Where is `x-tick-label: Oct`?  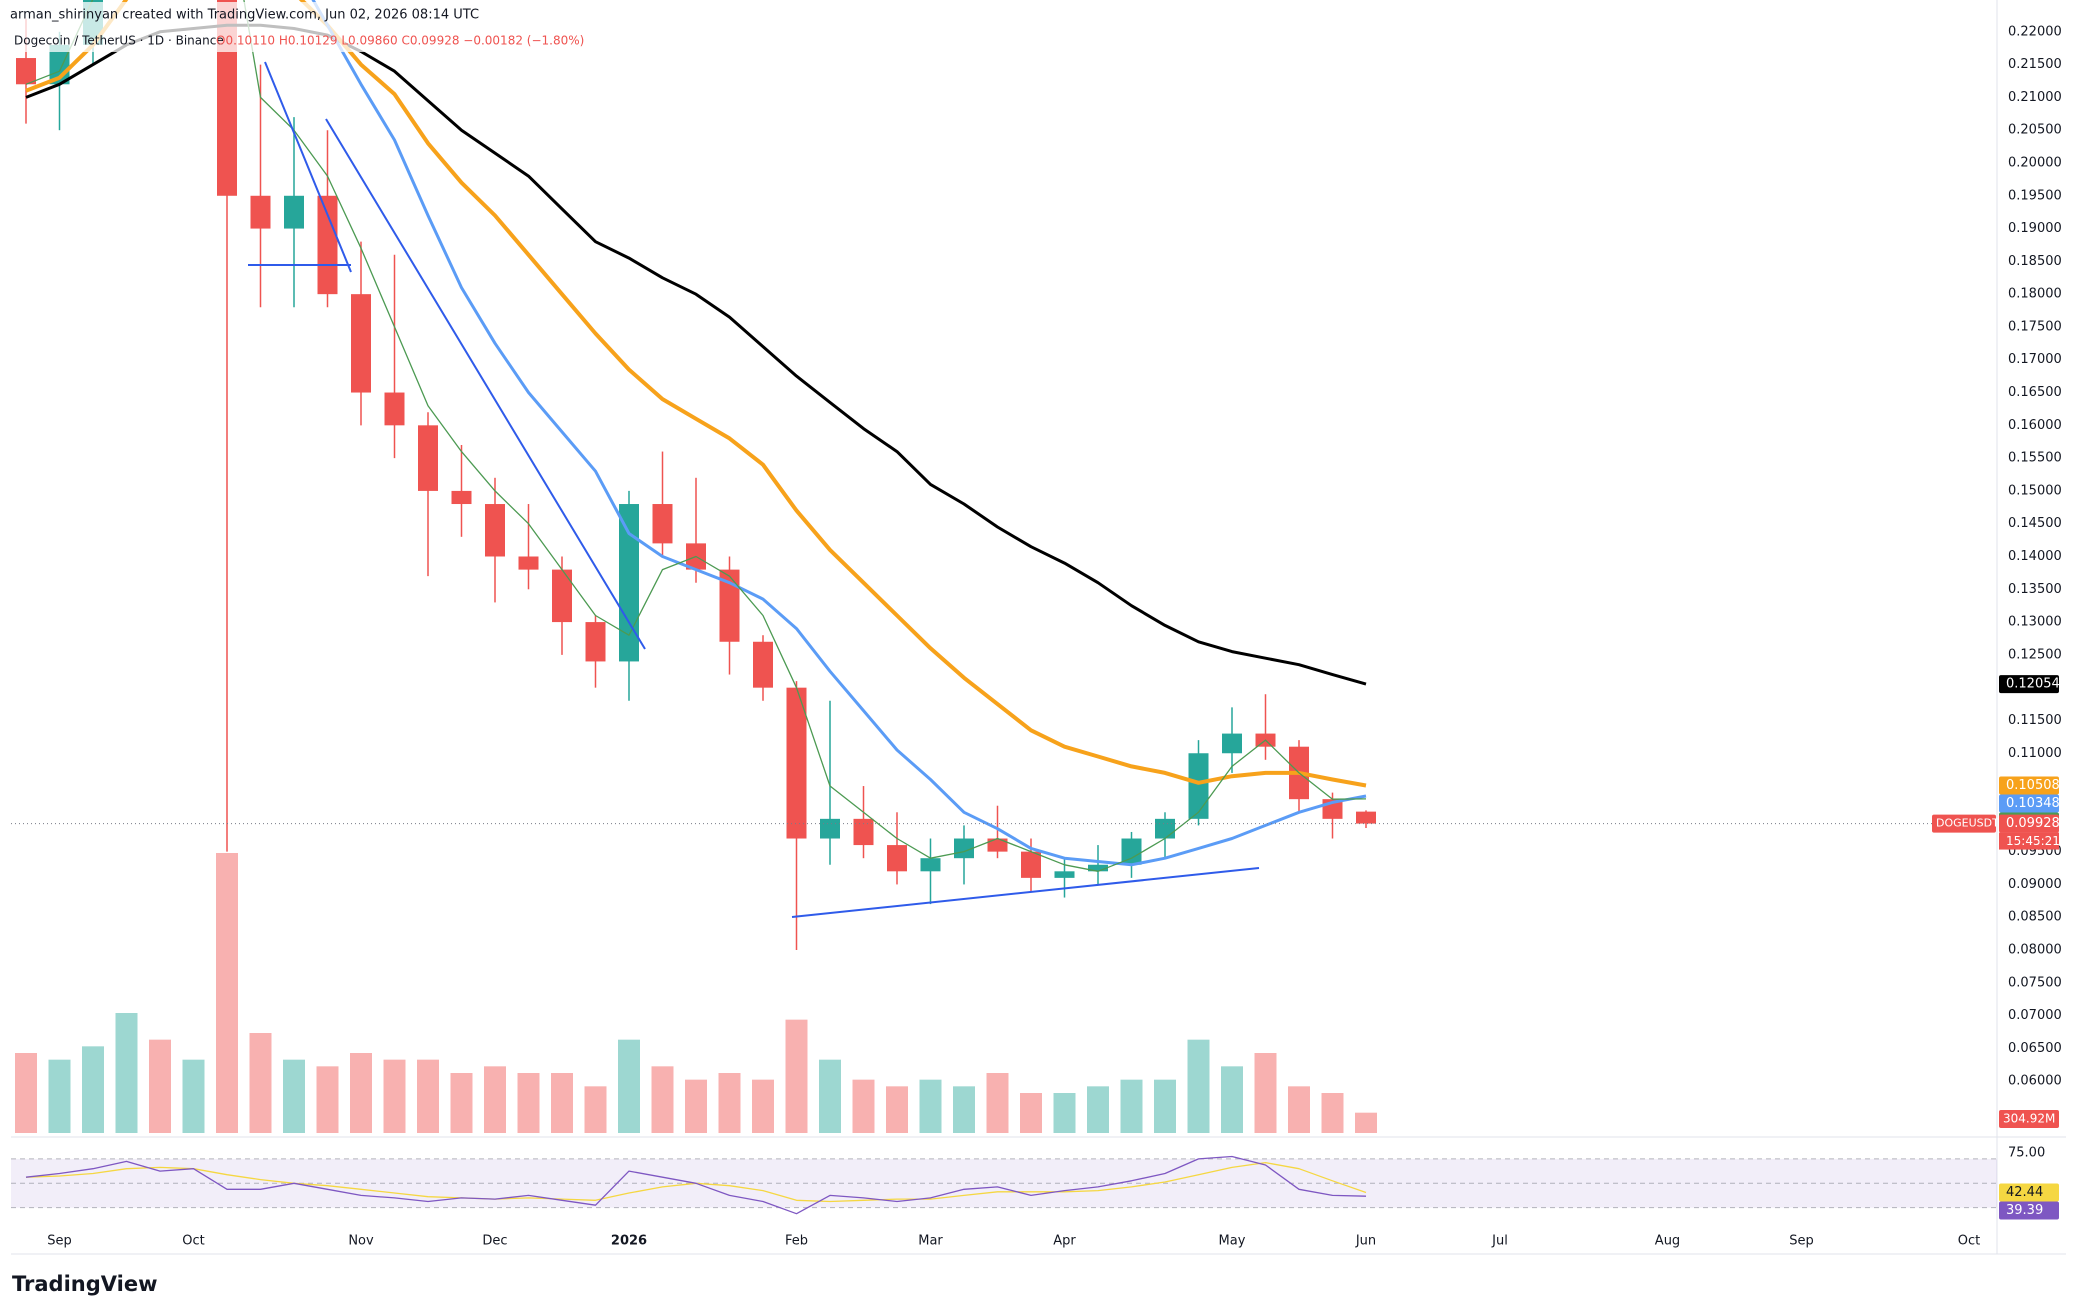
x-tick-label: Oct is located at coordinates (193, 1241).